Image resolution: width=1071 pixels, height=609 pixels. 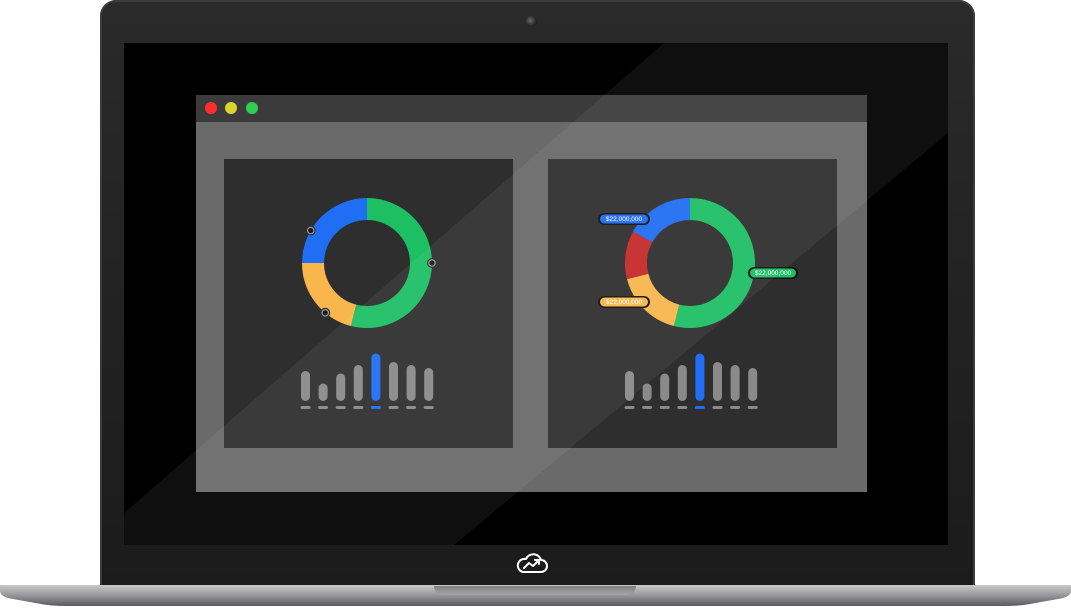 What do you see at coordinates (329, 294) in the screenshot?
I see `left-donut-slice-yellow` at bounding box center [329, 294].